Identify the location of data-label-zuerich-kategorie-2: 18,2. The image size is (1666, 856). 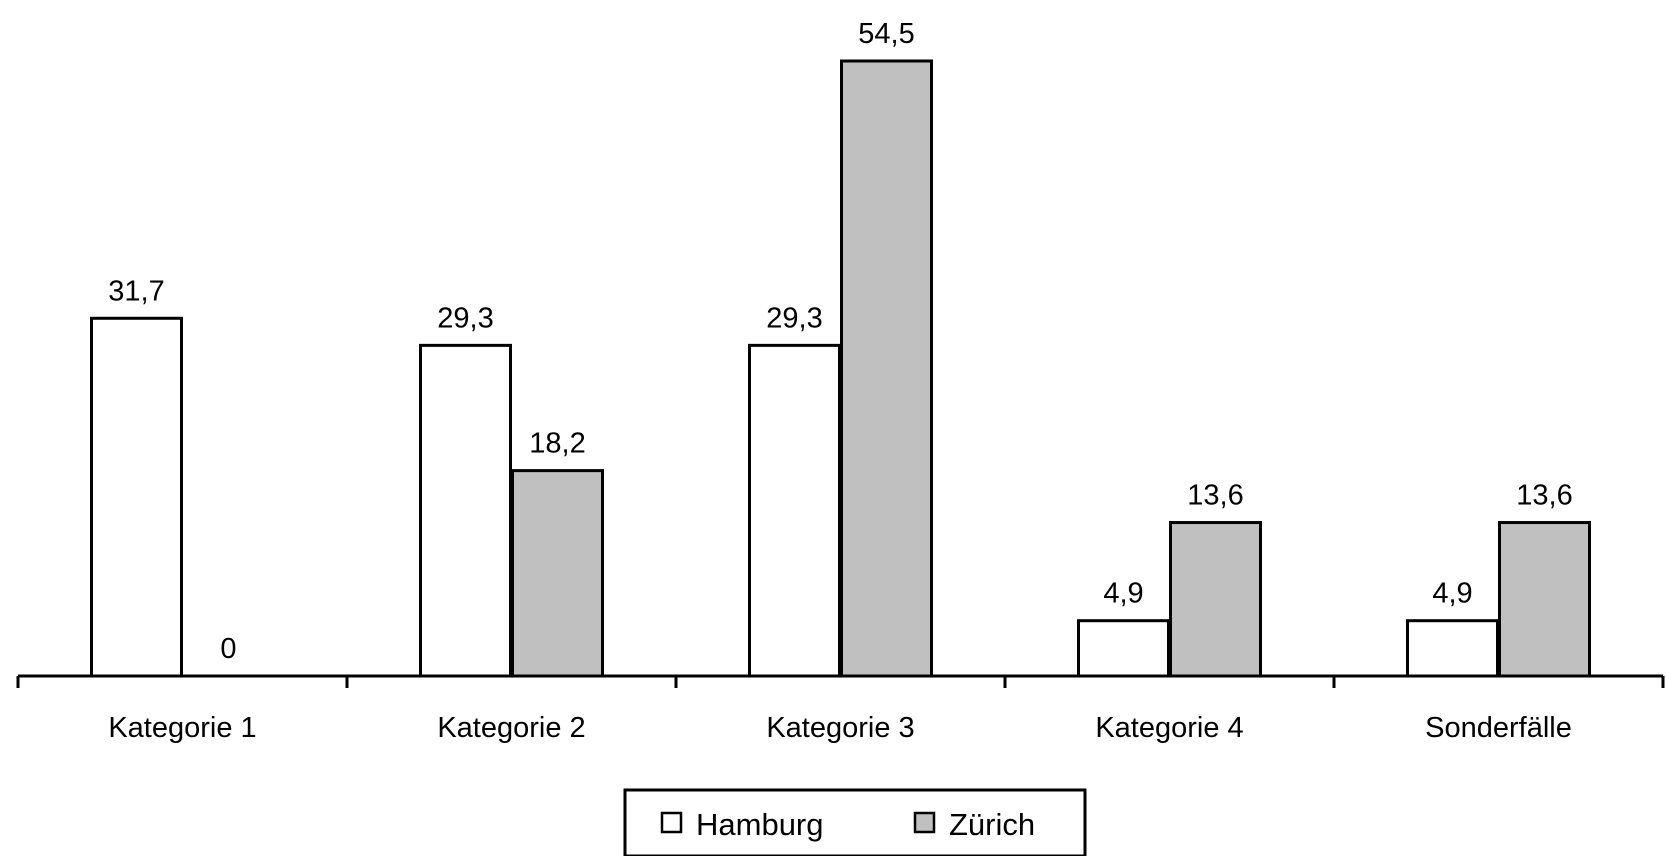
(557, 444).